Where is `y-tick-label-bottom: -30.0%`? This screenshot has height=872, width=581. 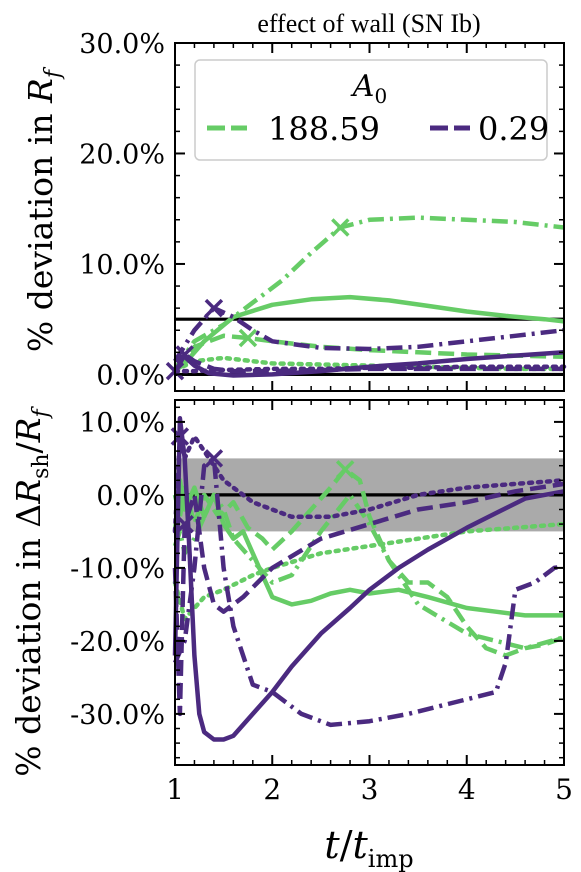 y-tick-label-bottom: -30.0% is located at coordinates (117, 715).